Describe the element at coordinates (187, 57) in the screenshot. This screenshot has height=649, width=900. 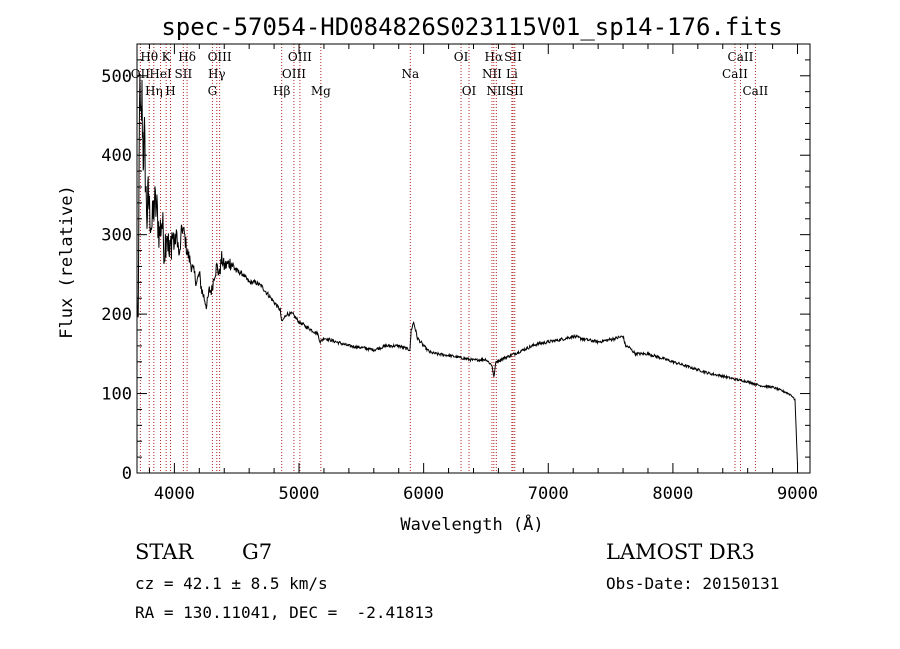
I see `line-marker-label: Hδ` at that location.